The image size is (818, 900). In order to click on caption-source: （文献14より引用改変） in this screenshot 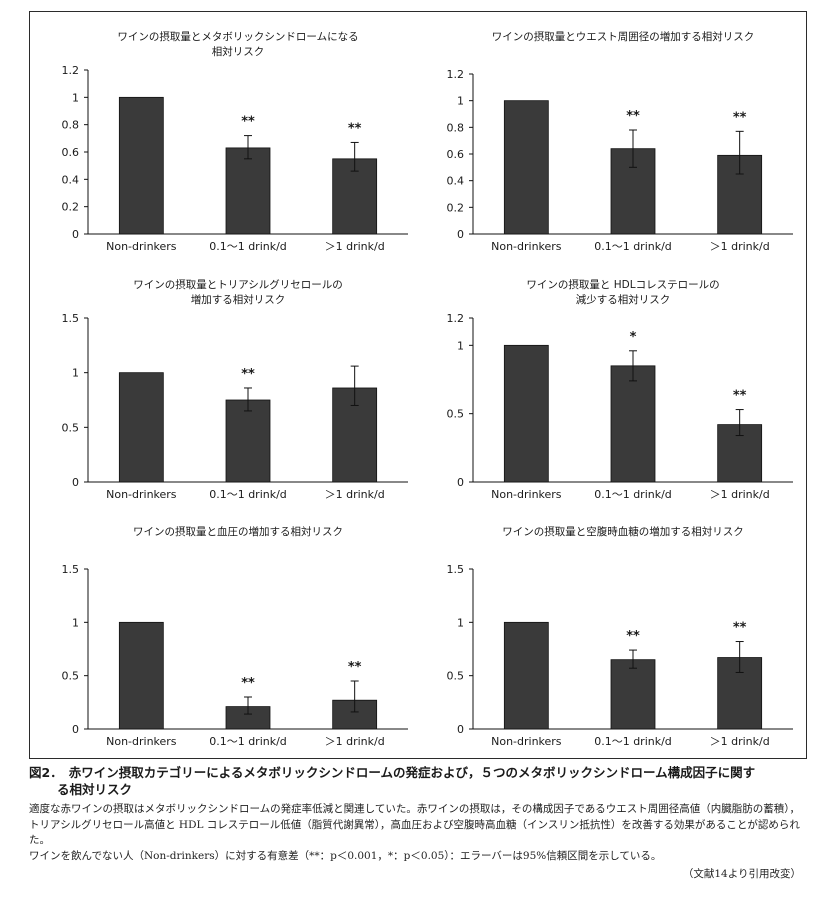, I will do `click(741, 873)`.